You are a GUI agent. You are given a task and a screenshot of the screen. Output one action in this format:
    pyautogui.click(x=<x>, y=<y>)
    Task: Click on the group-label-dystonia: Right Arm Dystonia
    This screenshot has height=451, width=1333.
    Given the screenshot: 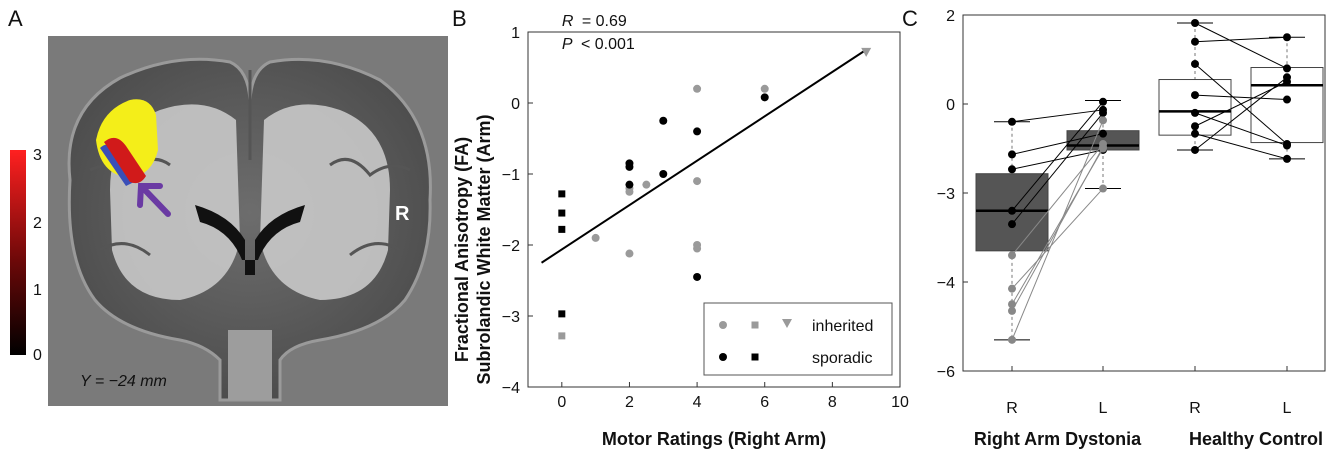 What is the action you would take?
    pyautogui.click(x=1058, y=439)
    